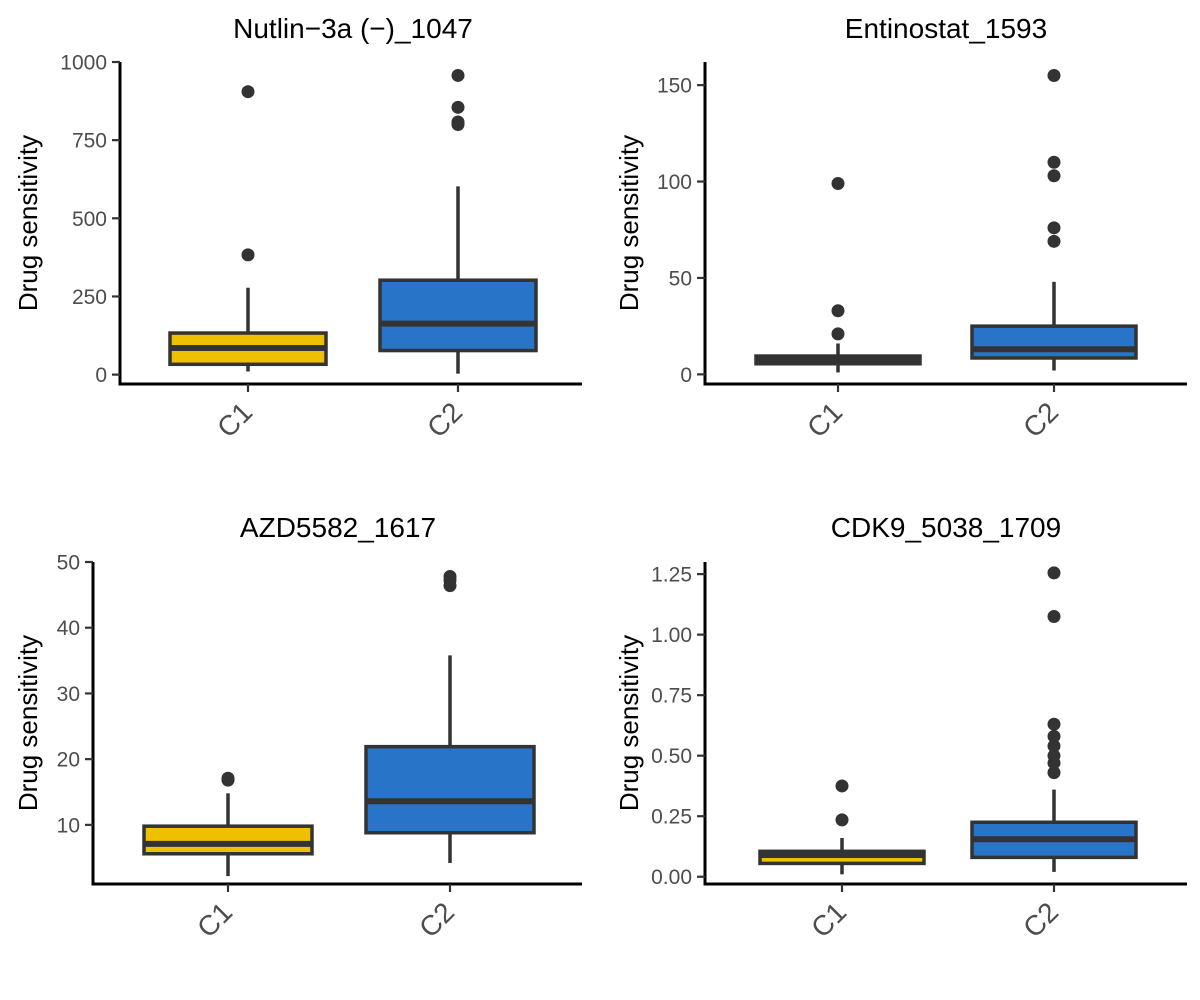  Describe the element at coordinates (671, 817) in the screenshot. I see `y-tick-label: 0.25` at that location.